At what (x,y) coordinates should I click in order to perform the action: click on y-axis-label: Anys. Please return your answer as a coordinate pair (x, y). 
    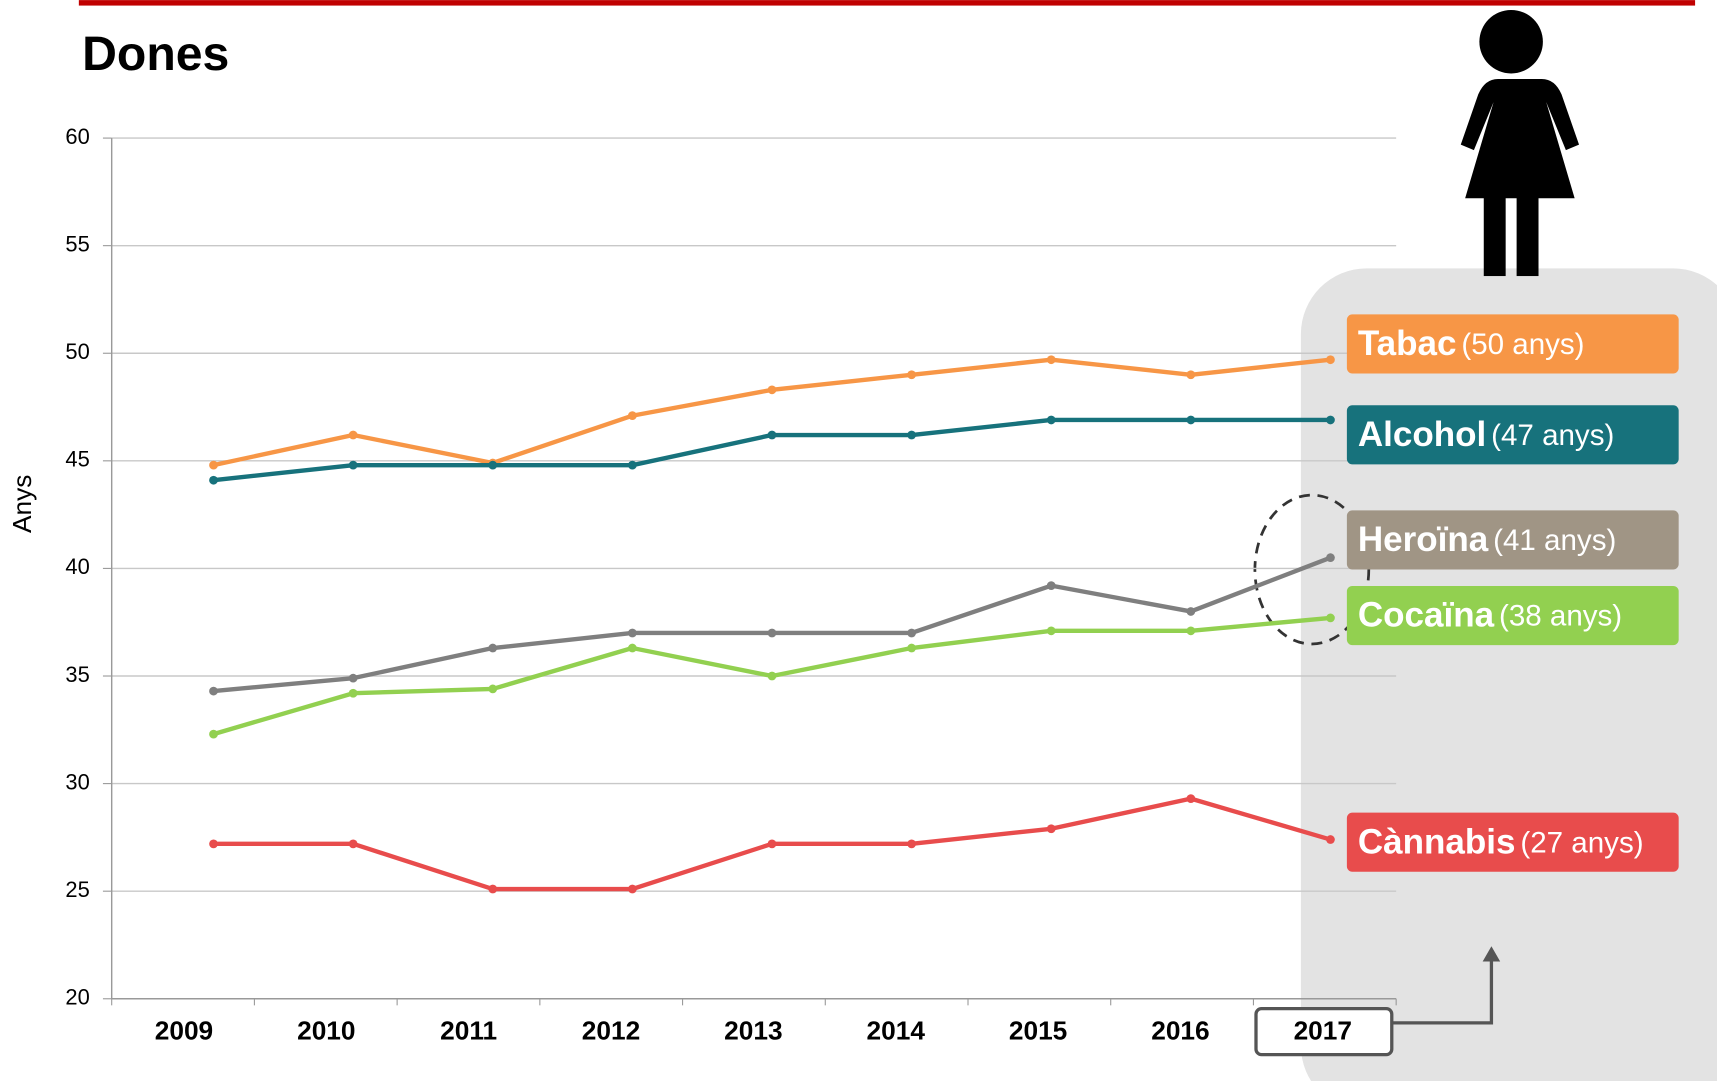
    Looking at the image, I should click on (22, 504).